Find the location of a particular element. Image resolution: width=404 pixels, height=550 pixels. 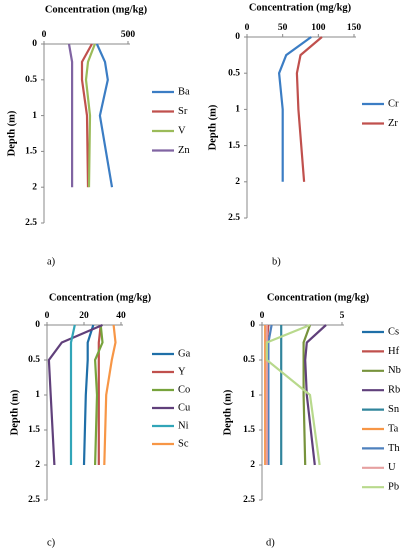

x-tick-label: 40 is located at coordinates (121, 316).